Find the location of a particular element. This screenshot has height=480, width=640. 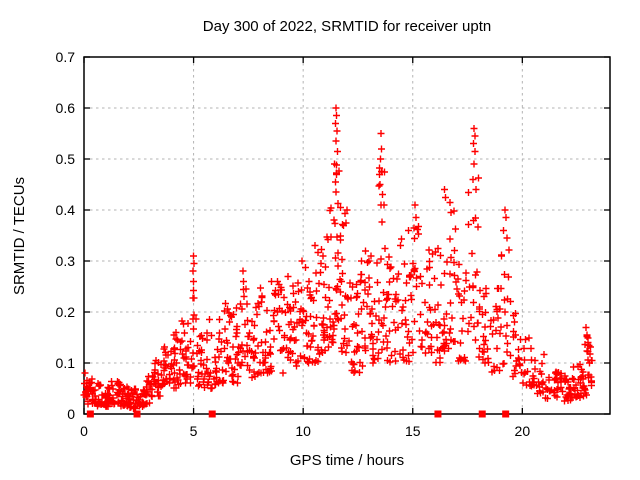

y-tick-label: 0.1 is located at coordinates (66, 363).